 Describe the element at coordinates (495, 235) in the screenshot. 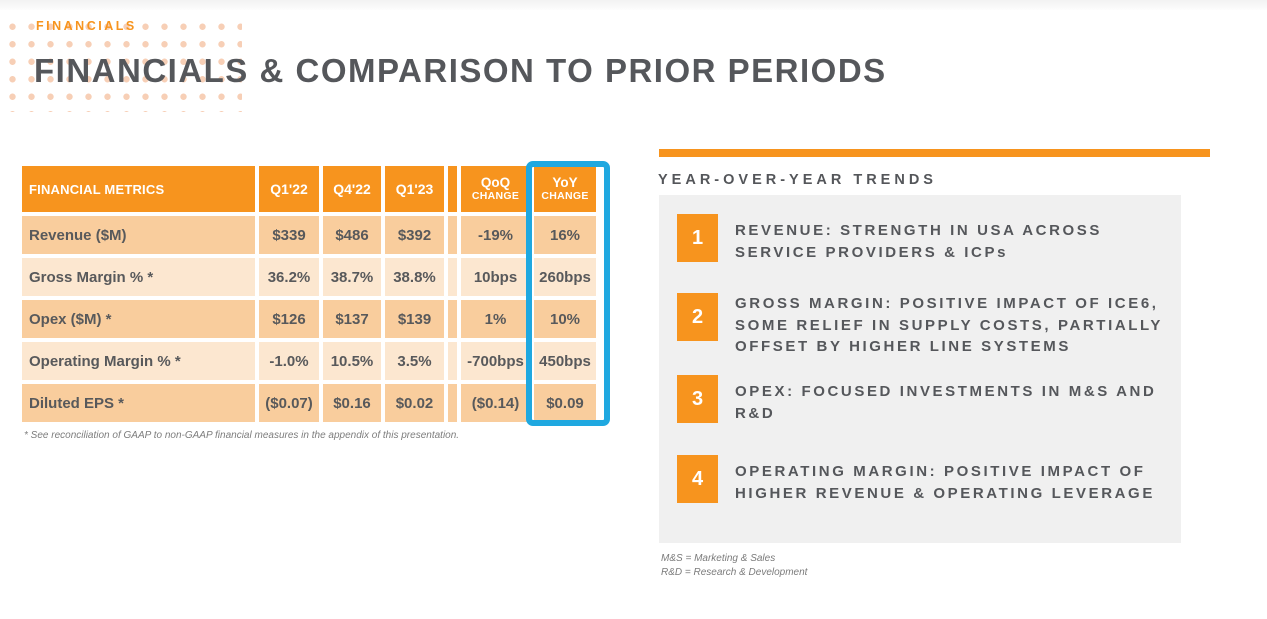

I see `qoq-value: -19%` at that location.